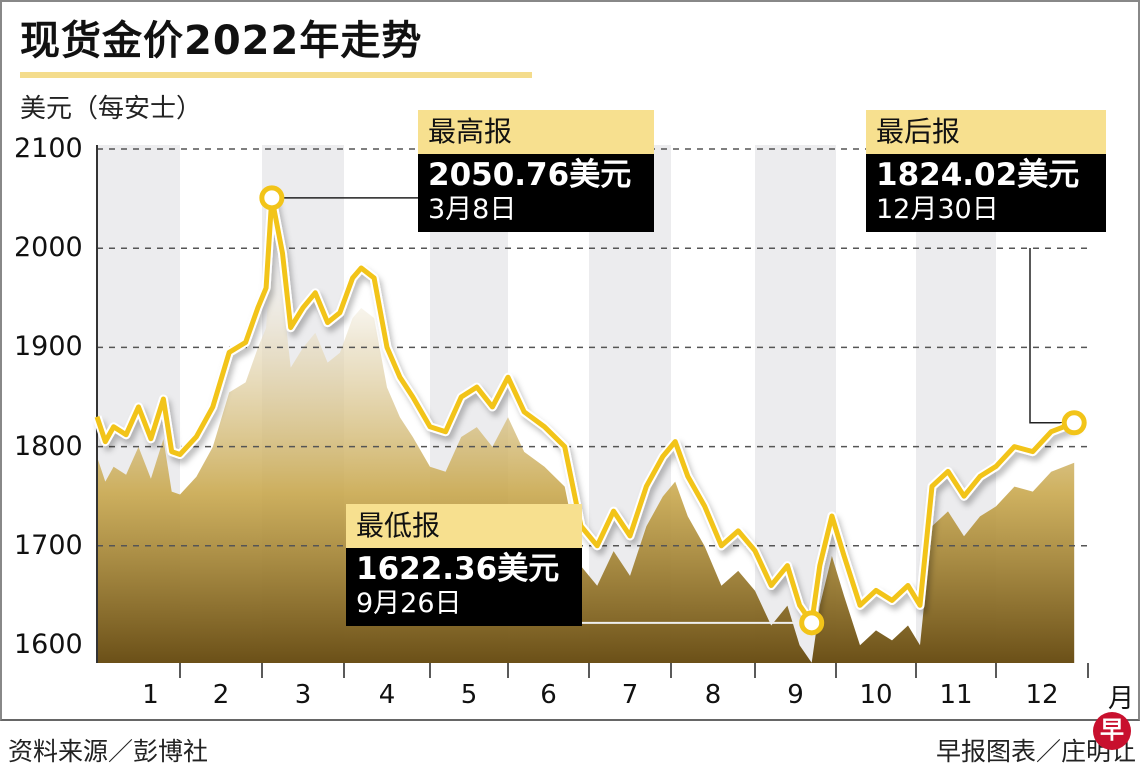 This screenshot has height=779, width=1140. What do you see at coordinates (472, 209) in the screenshot?
I see `callout-high-date: 3月8日` at bounding box center [472, 209].